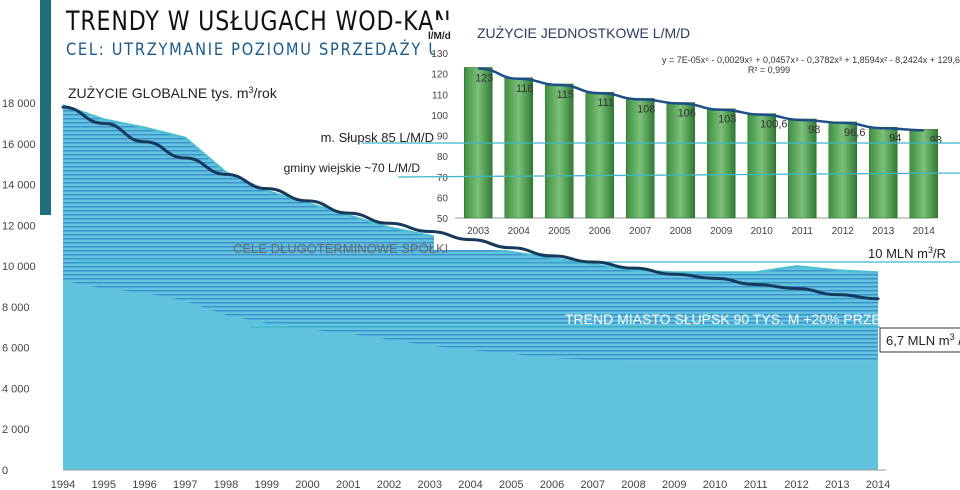  Describe the element at coordinates (895, 138) in the screenshot. I see `bar-data-label: 94` at that location.